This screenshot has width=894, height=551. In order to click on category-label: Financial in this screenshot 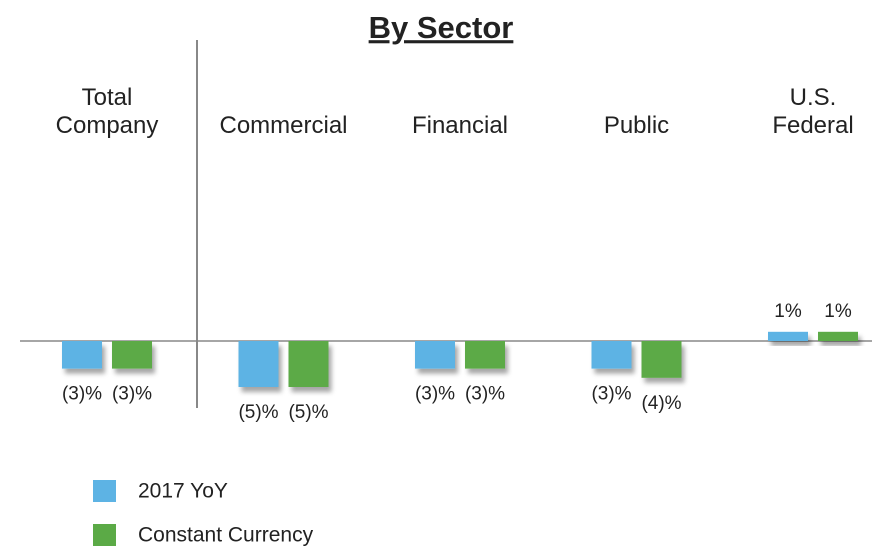, I will do `click(460, 125)`.